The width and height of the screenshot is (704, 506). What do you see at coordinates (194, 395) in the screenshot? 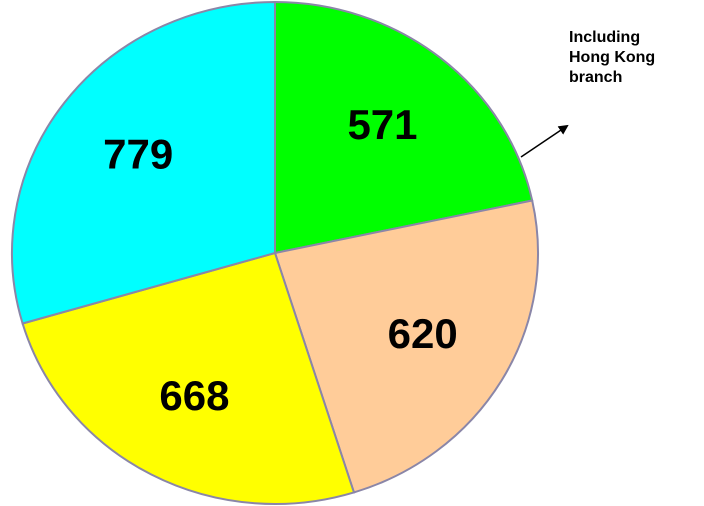
I see `data-label: 668` at bounding box center [194, 395].